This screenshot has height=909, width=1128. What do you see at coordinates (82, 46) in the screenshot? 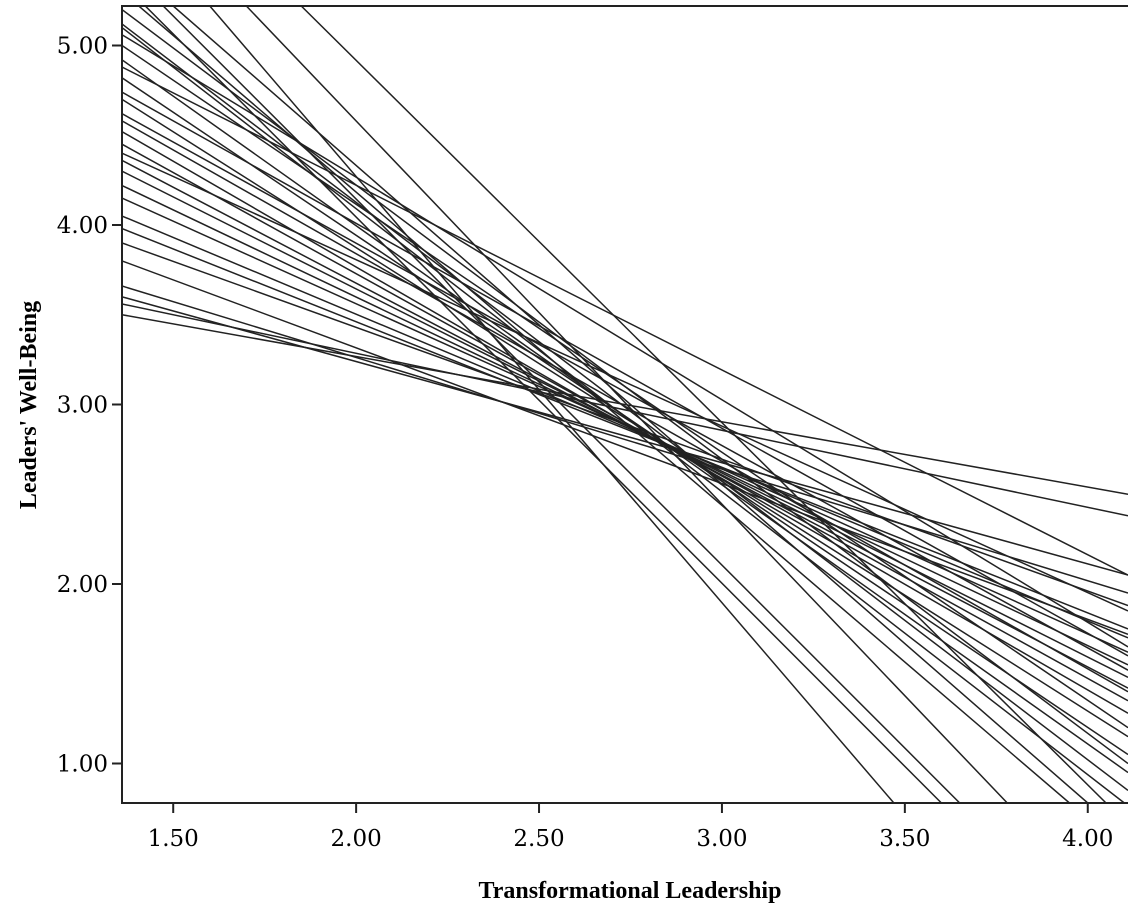
I see `y-tick-label: 5.00` at bounding box center [82, 46].